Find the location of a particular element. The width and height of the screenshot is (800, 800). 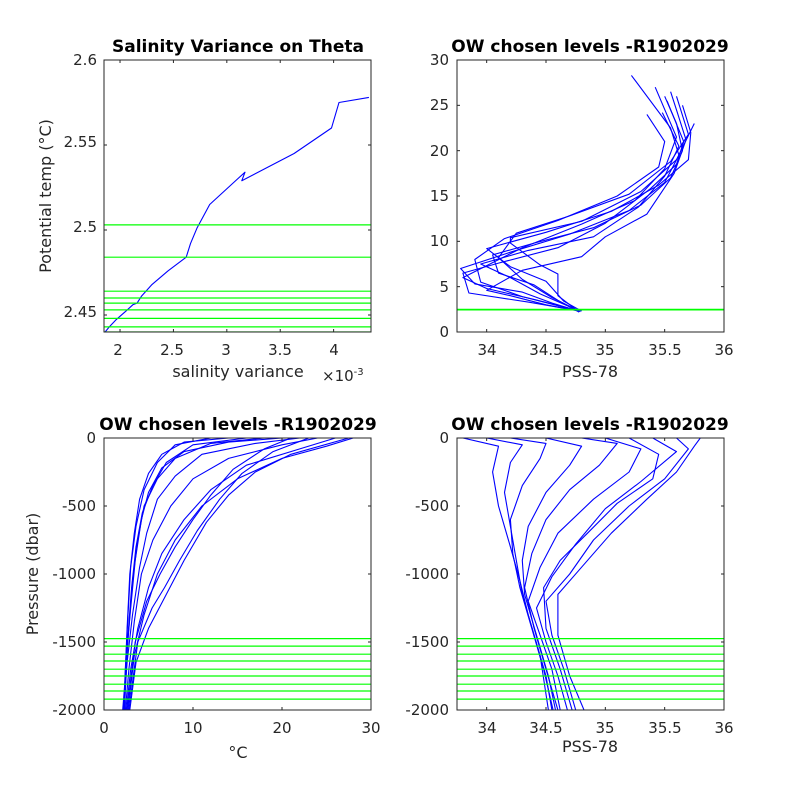

x-tick-label: 20 is located at coordinates (281, 728).